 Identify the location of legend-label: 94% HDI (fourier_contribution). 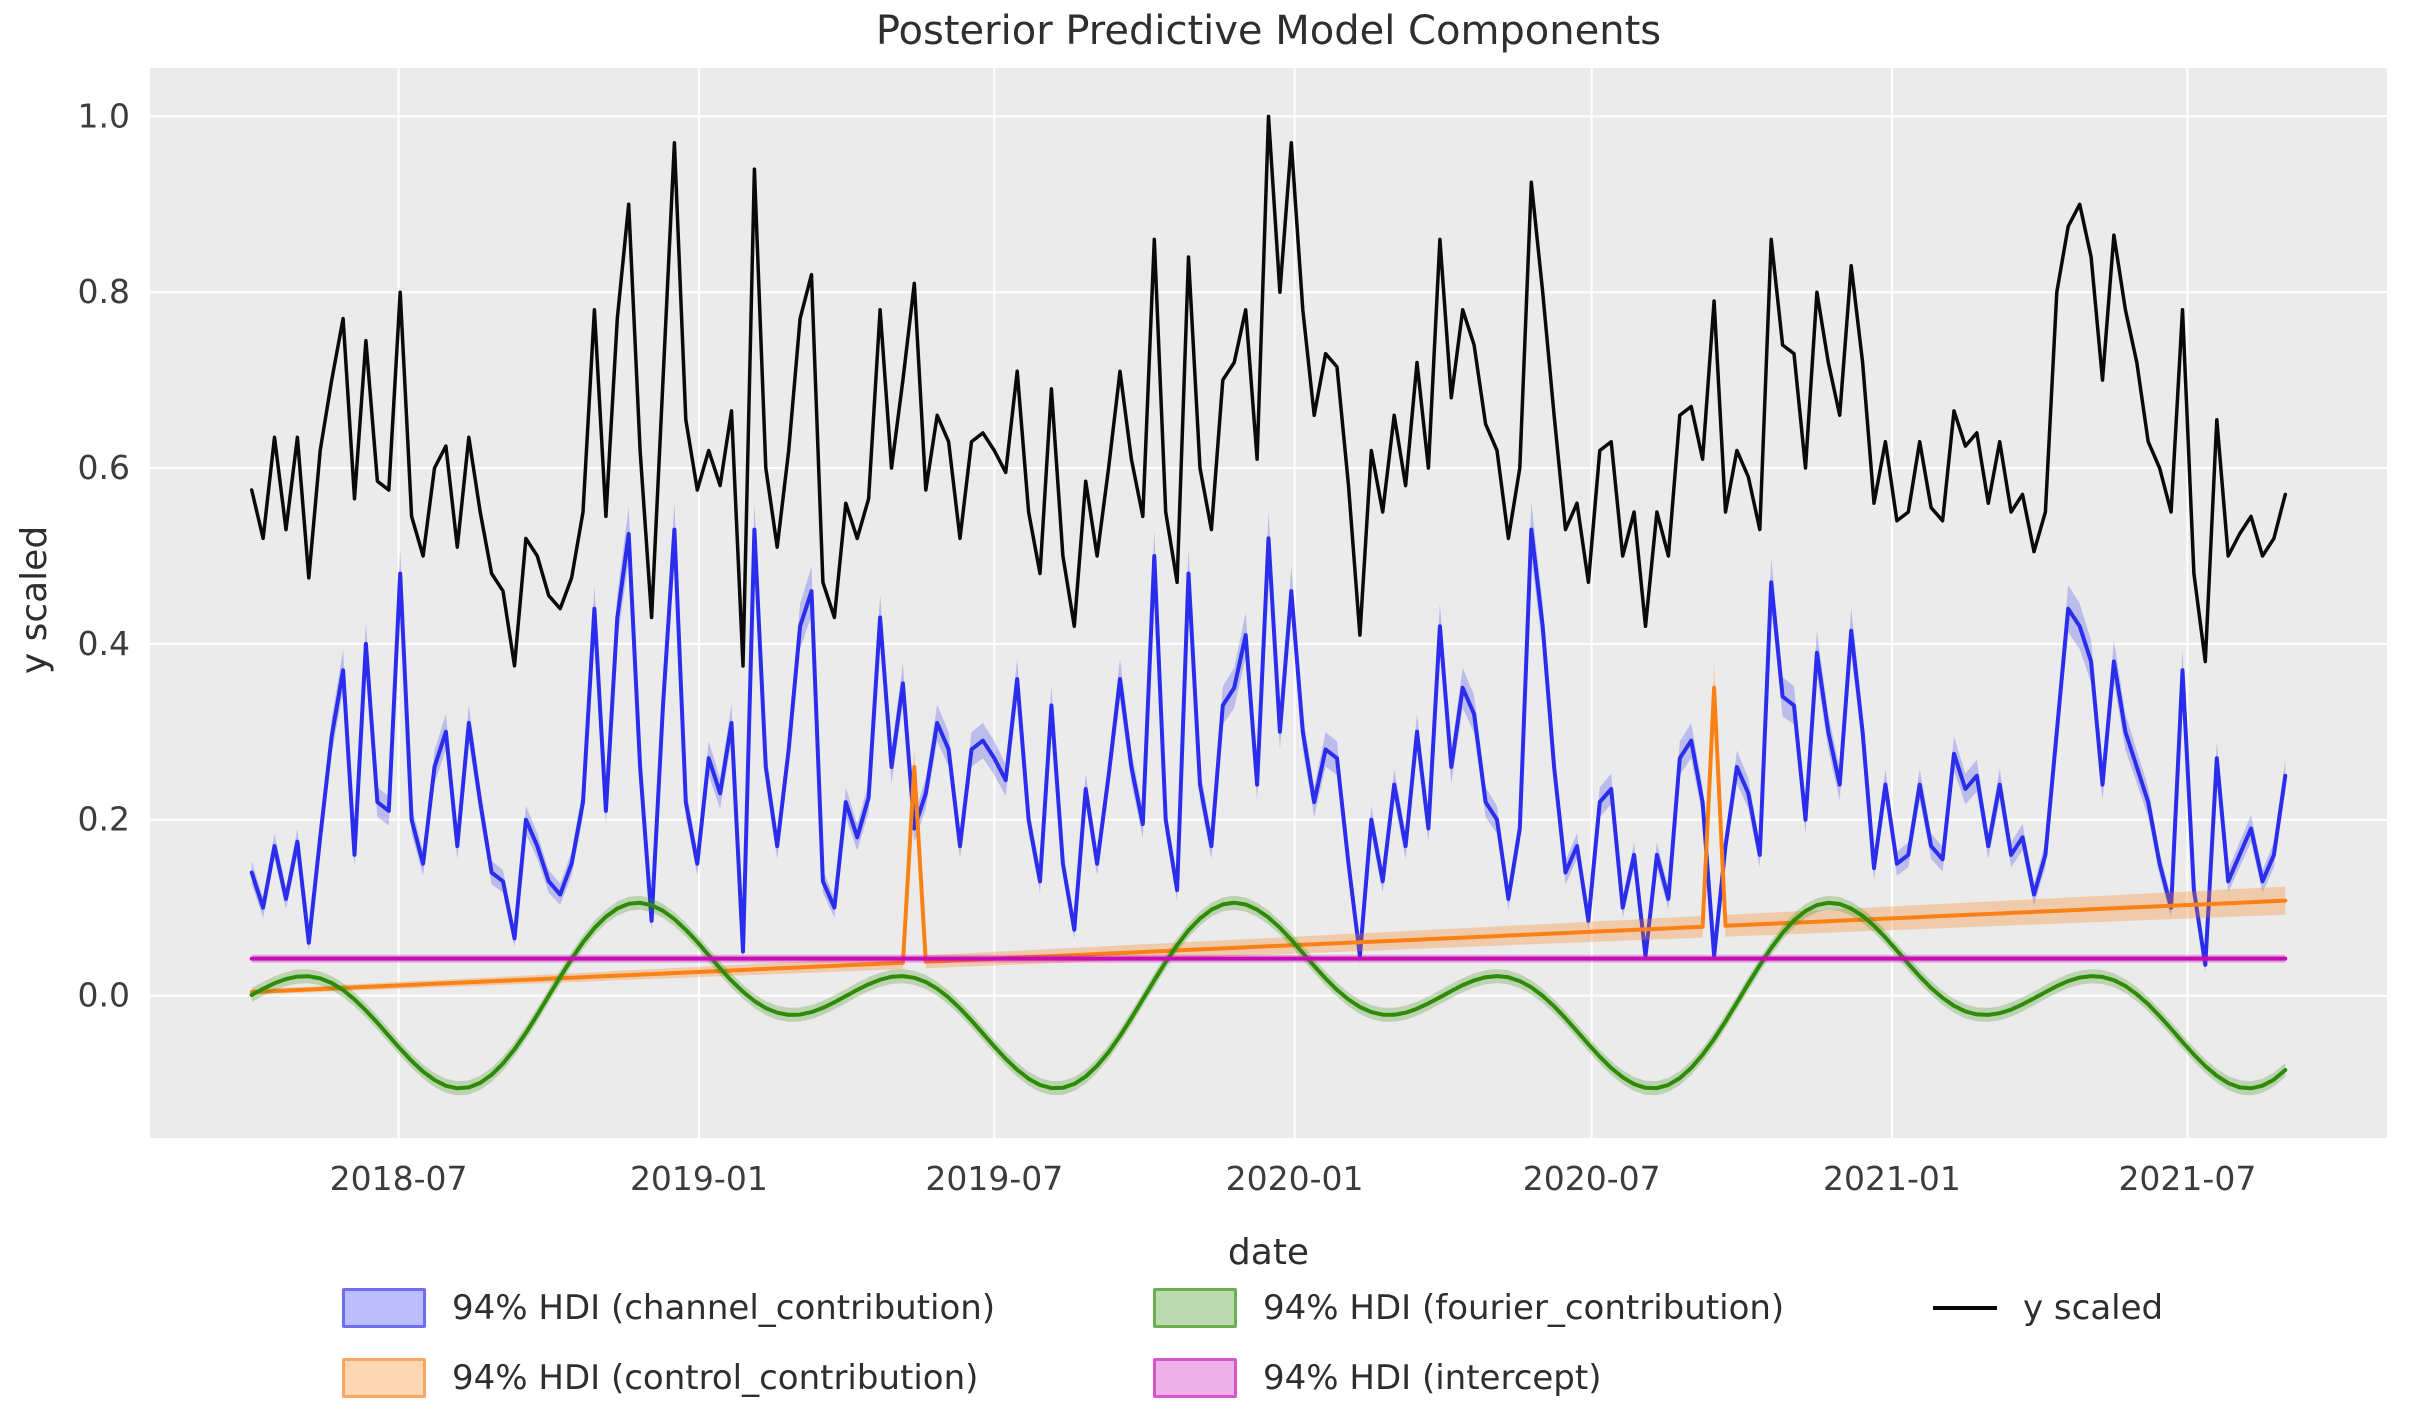
(1524, 1308).